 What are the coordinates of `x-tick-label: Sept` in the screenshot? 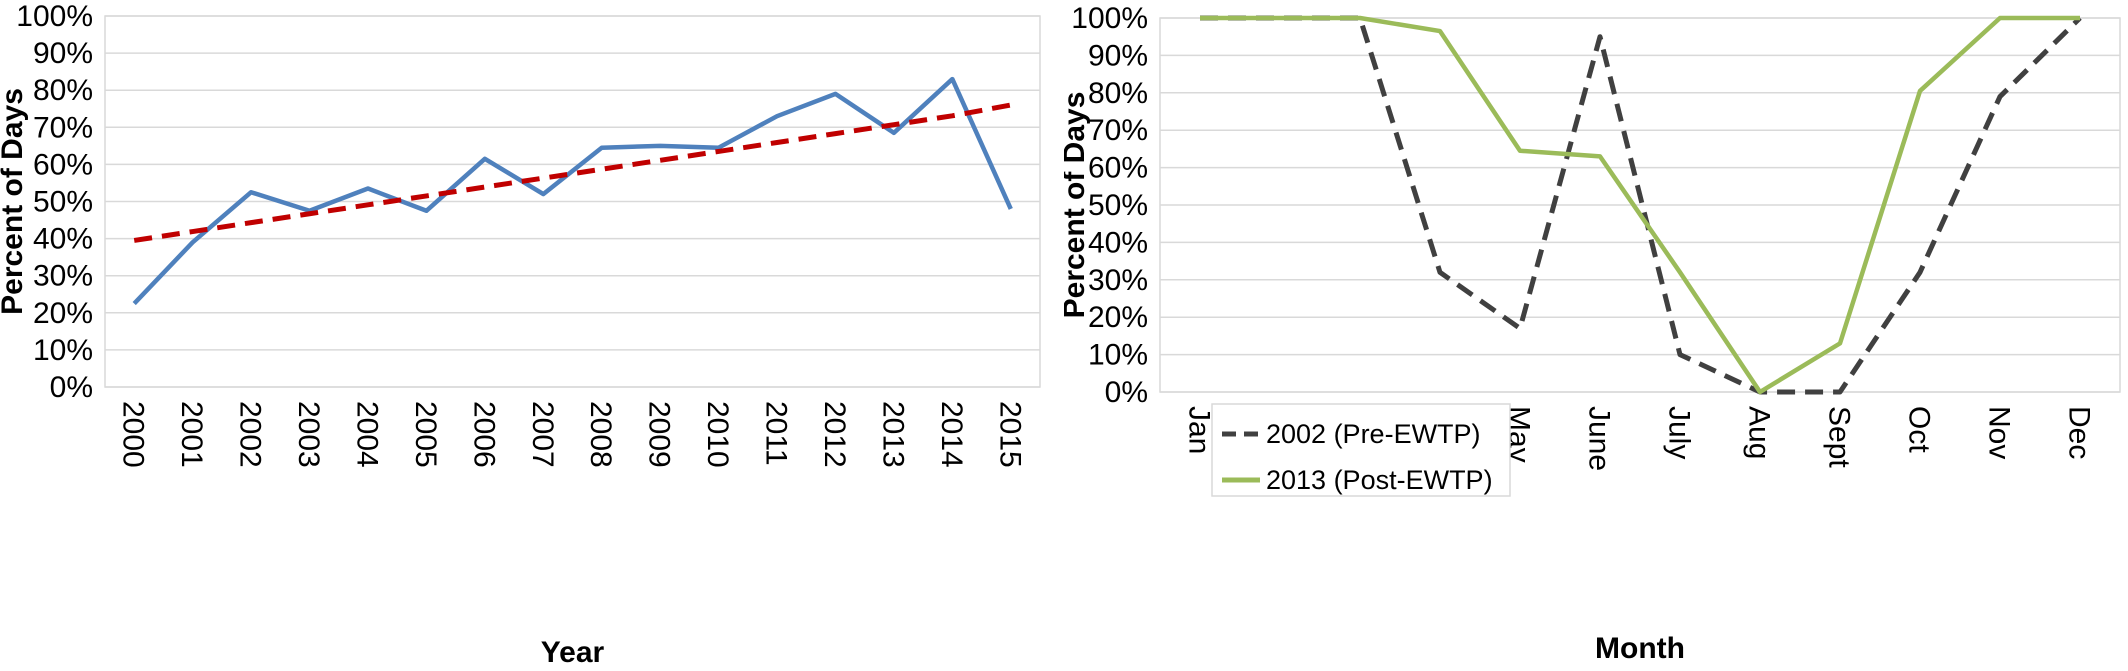 It's located at (1839, 437).